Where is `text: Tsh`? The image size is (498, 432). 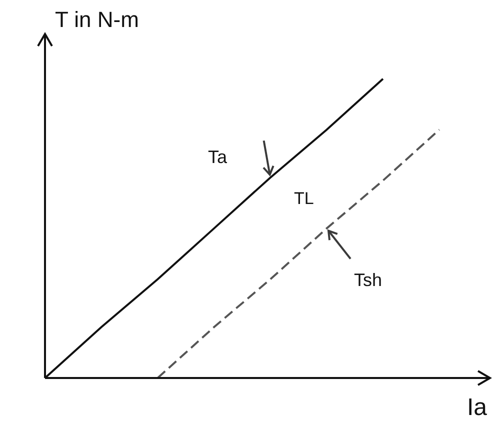 text: Tsh is located at coordinates (368, 280).